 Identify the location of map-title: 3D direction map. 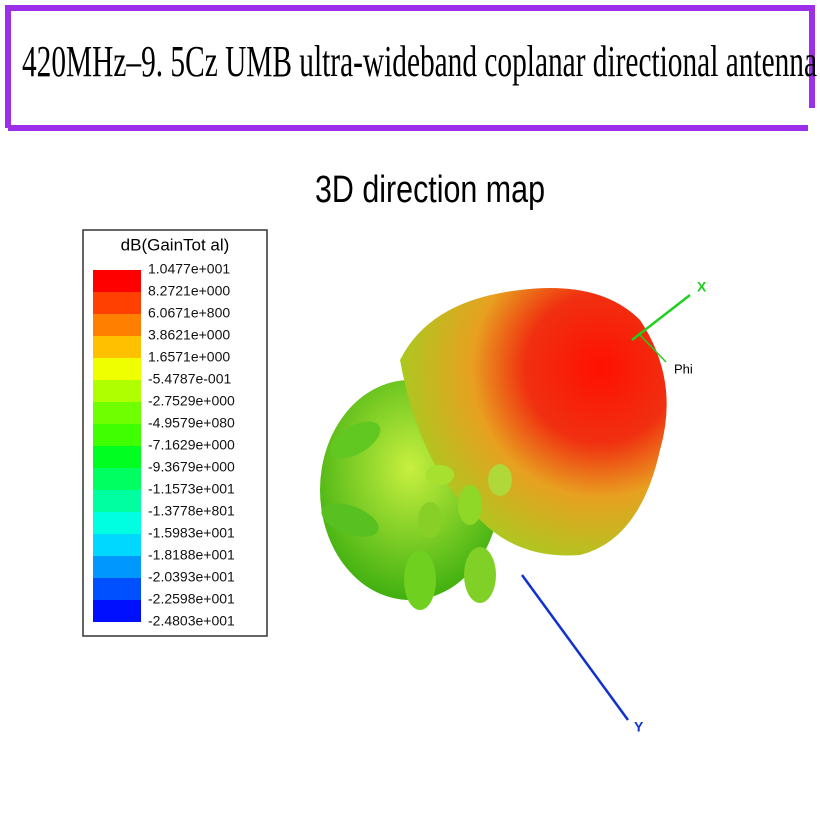
(430, 190).